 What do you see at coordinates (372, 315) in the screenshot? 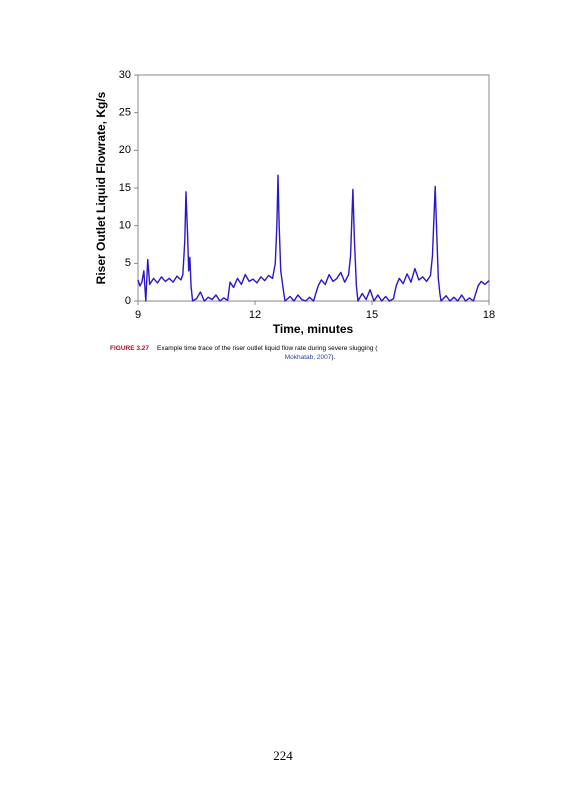
I see `x-tick-label: 15` at bounding box center [372, 315].